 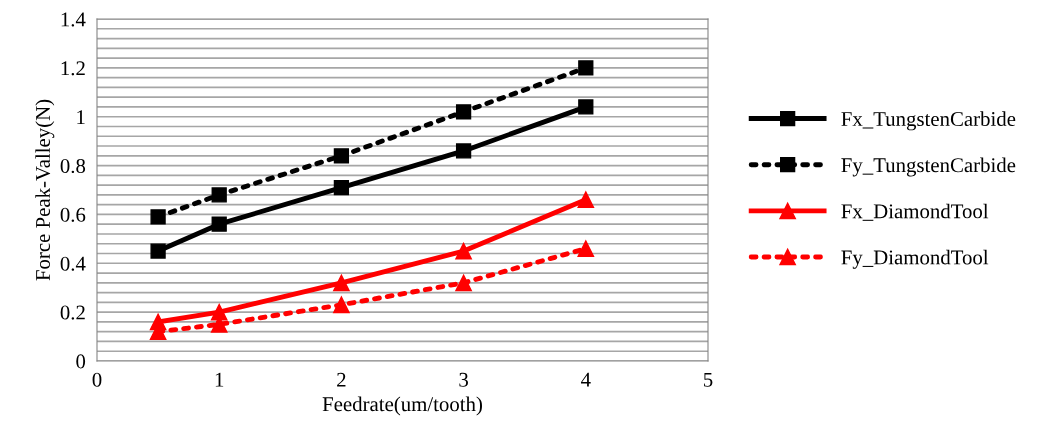 What do you see at coordinates (81, 361) in the screenshot?
I see `y-tick-label: 0` at bounding box center [81, 361].